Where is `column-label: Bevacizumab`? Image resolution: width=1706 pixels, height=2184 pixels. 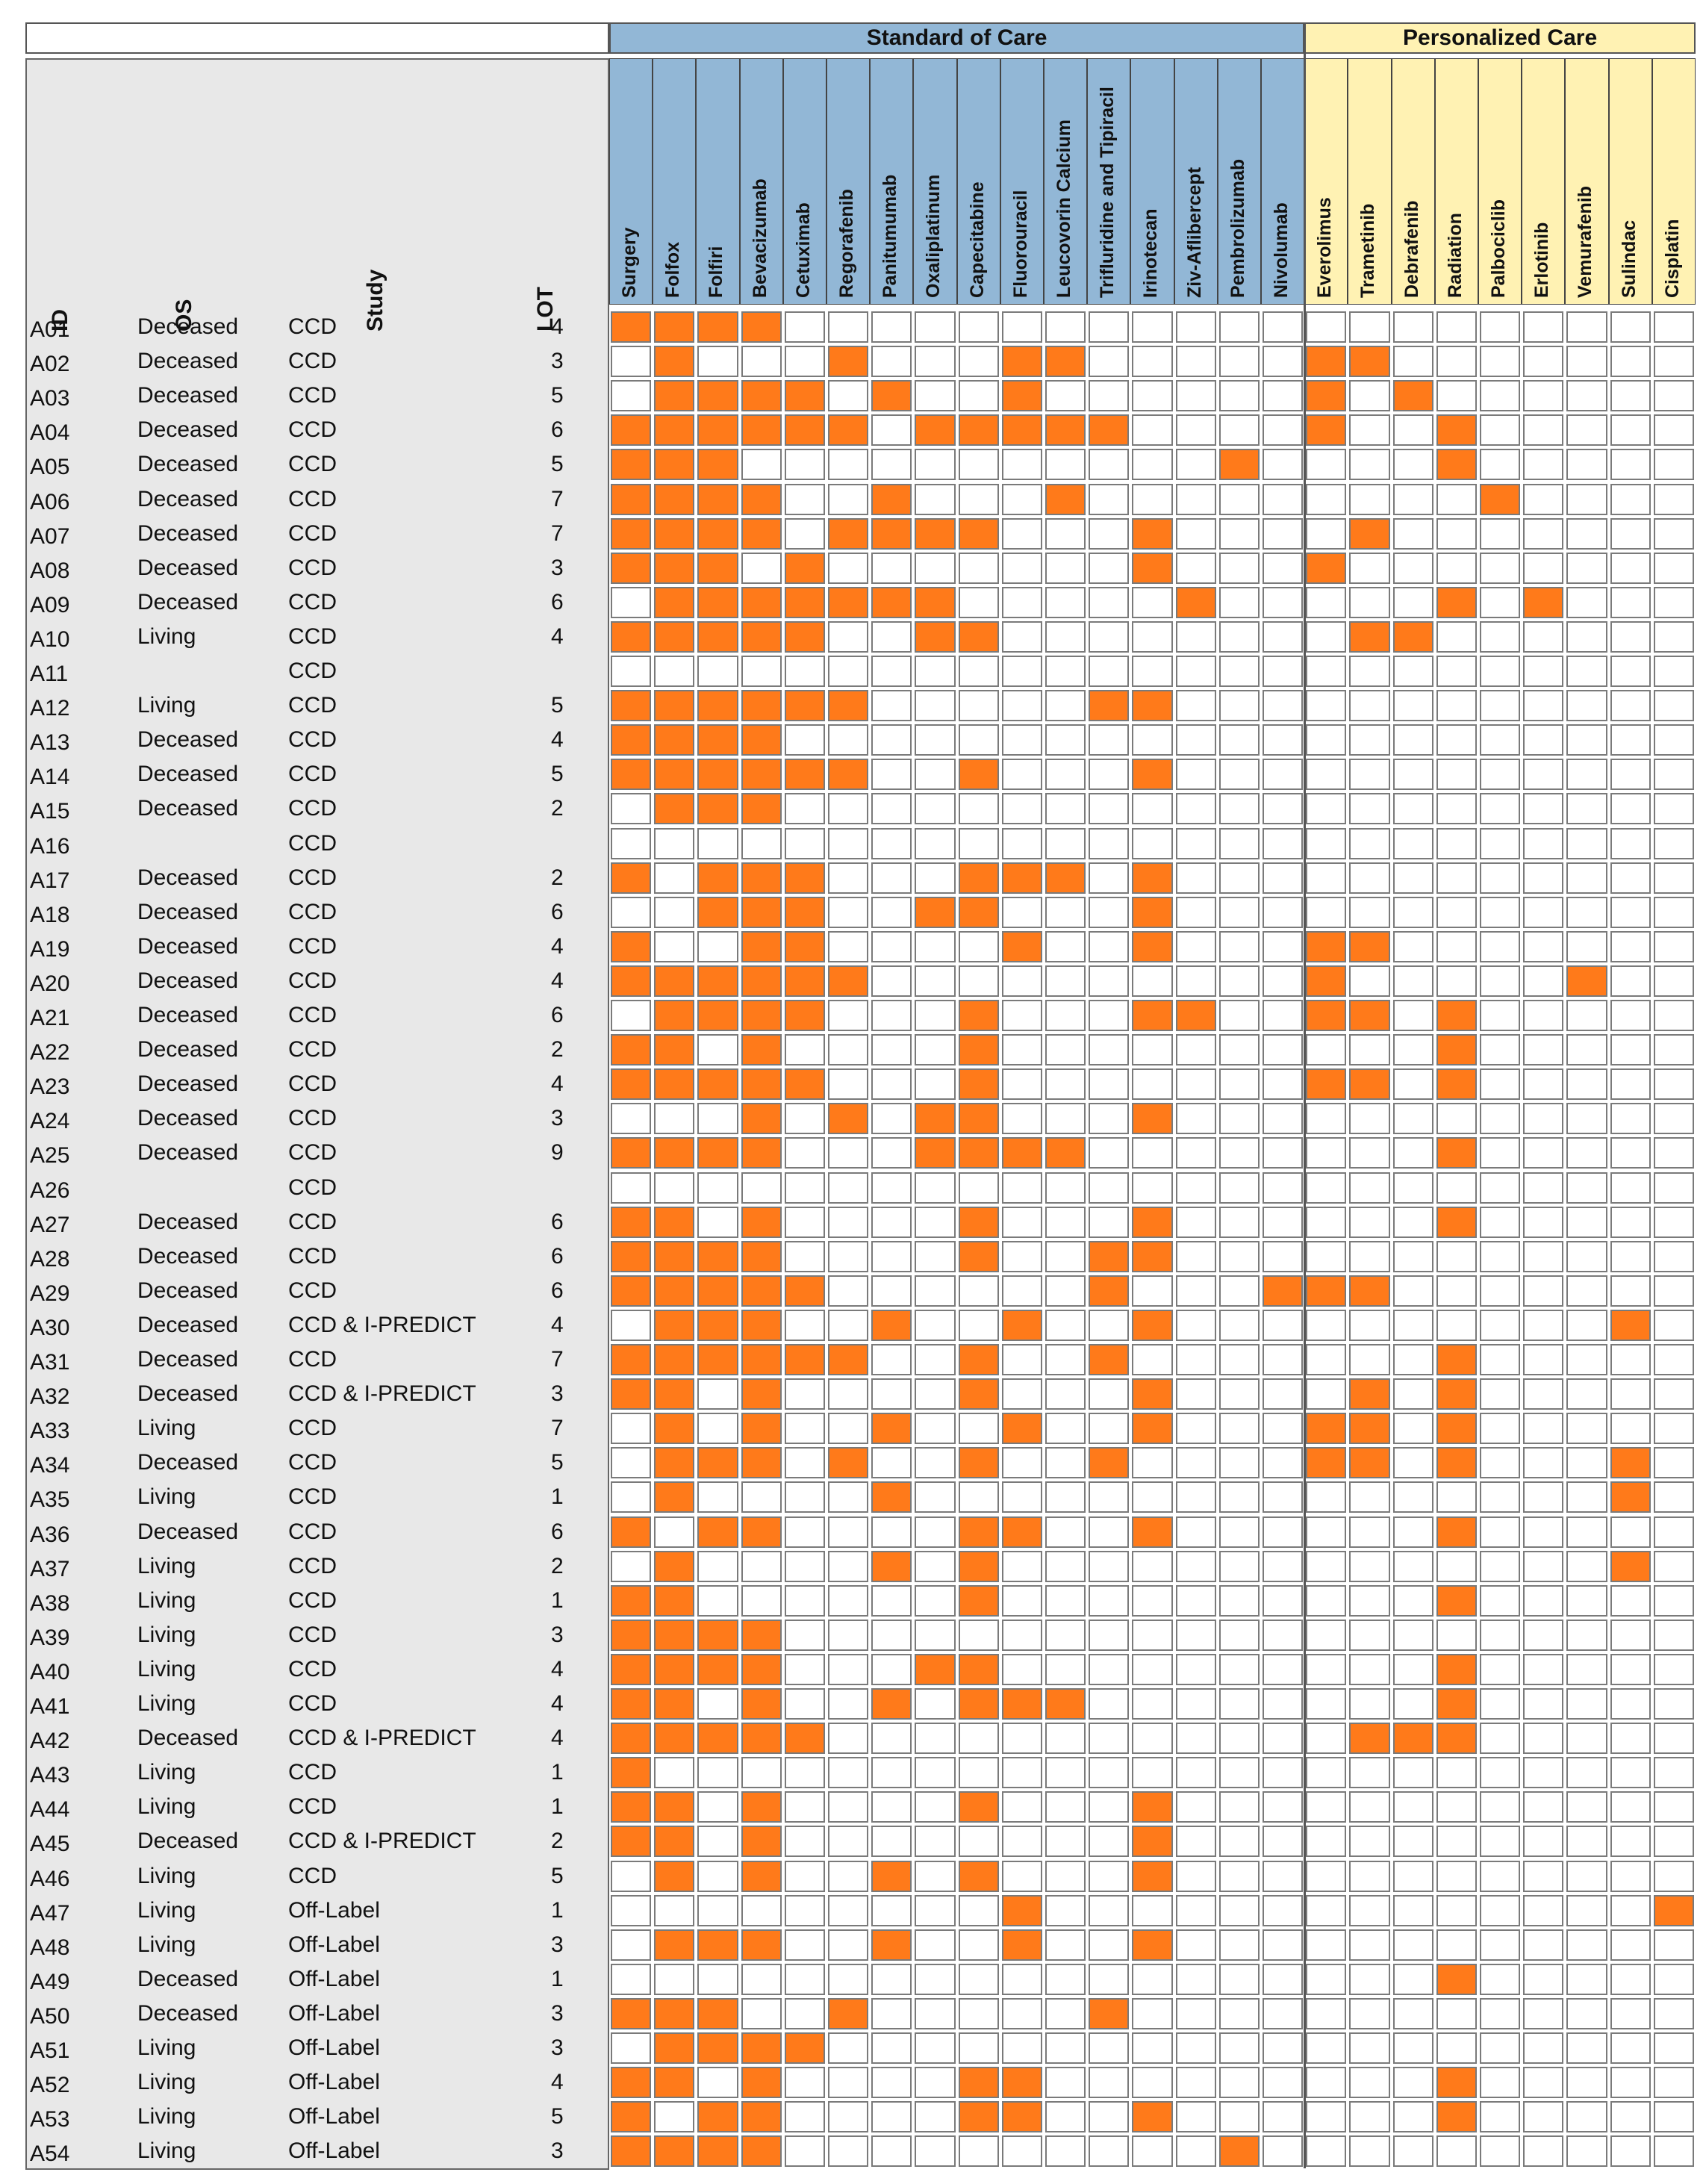 column-label: Bevacizumab is located at coordinates (759, 238).